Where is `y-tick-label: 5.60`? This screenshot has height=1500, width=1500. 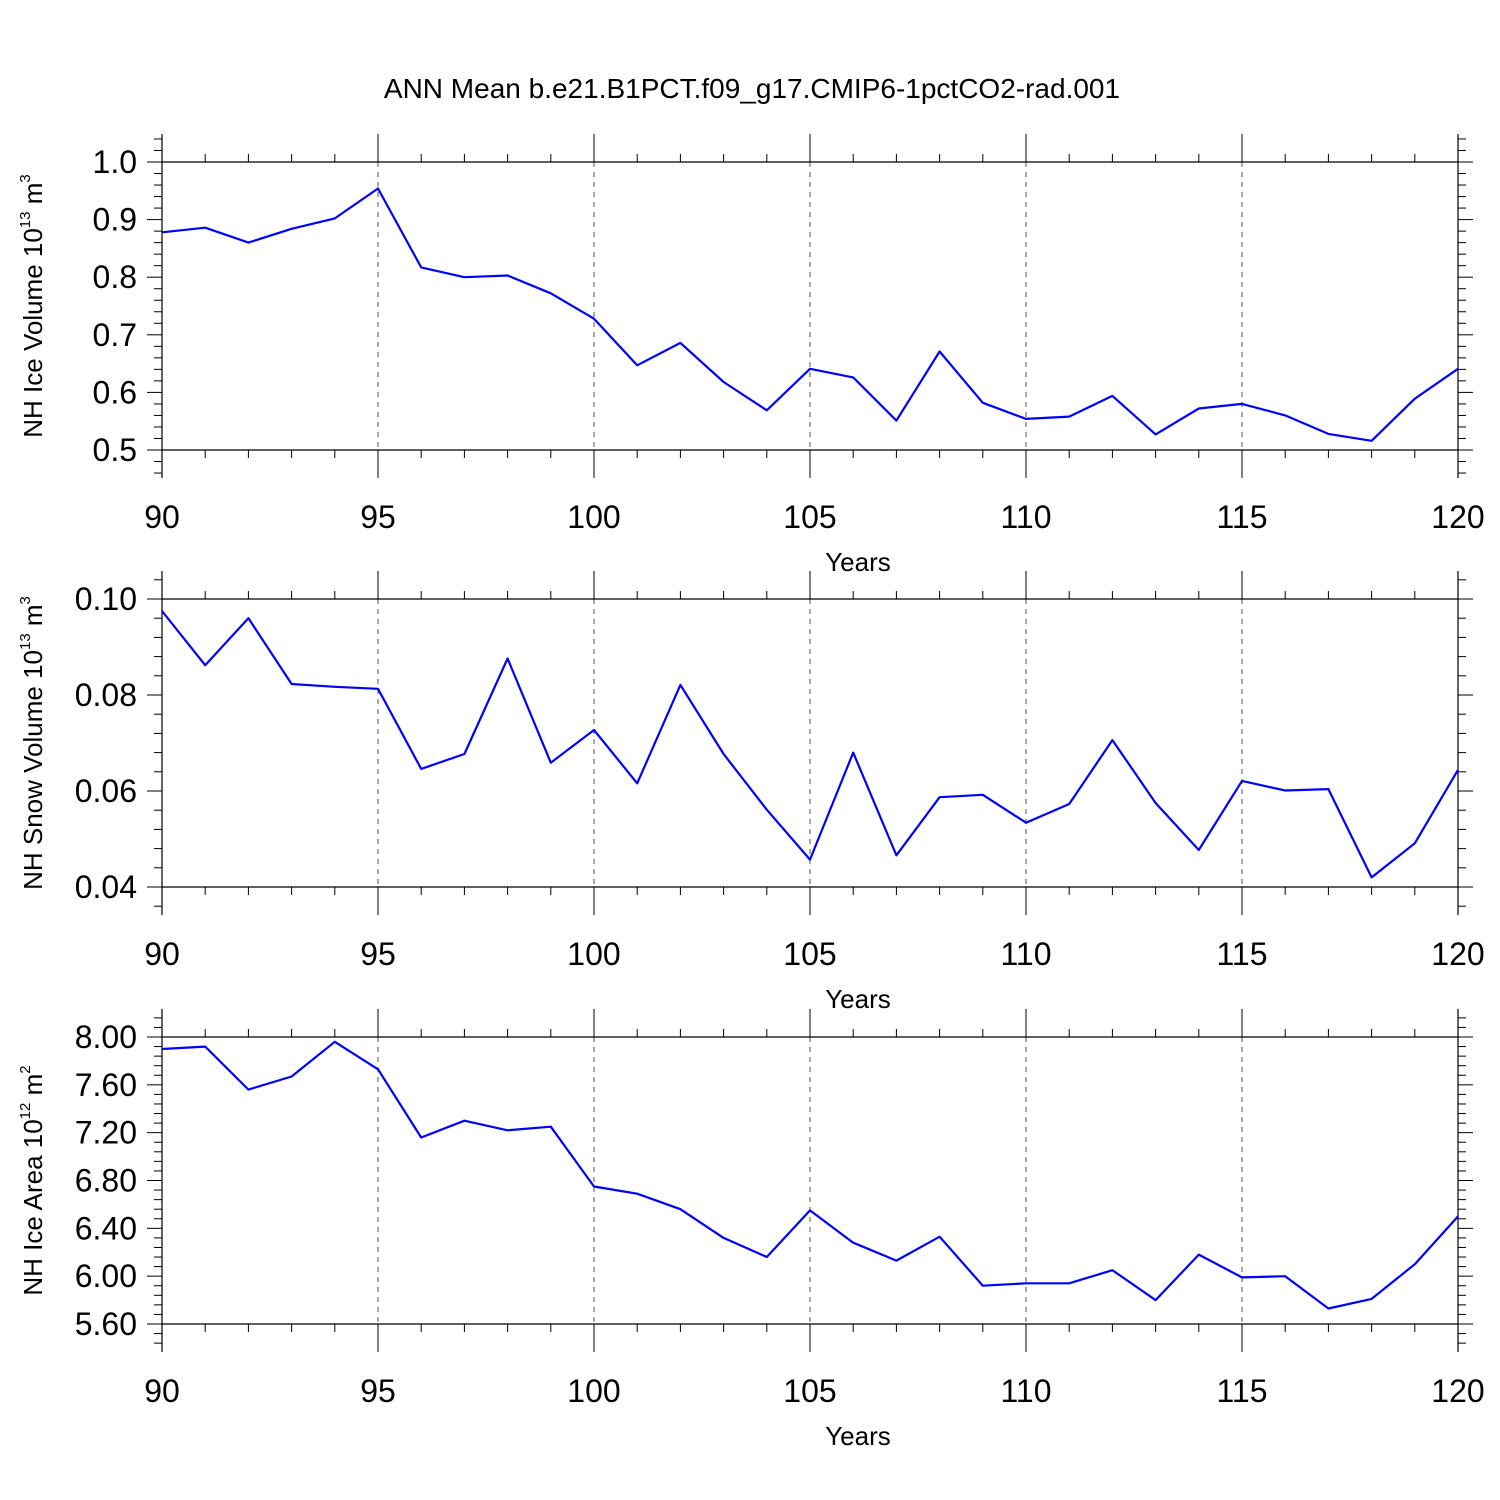
y-tick-label: 5.60 is located at coordinates (106, 1324).